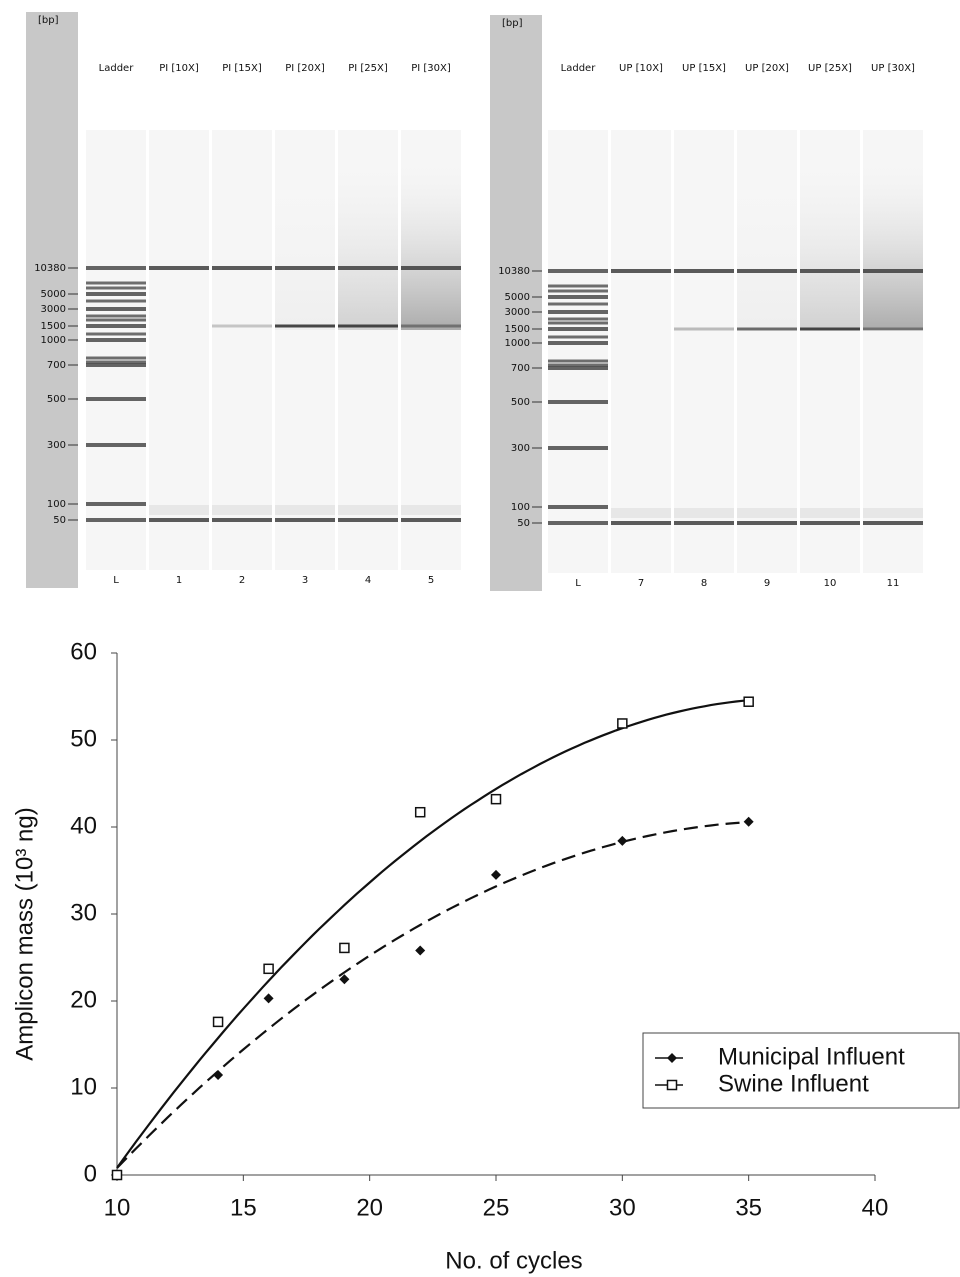 The width and height of the screenshot is (960, 1277). I want to click on lane-label: Ladder, so click(579, 68).